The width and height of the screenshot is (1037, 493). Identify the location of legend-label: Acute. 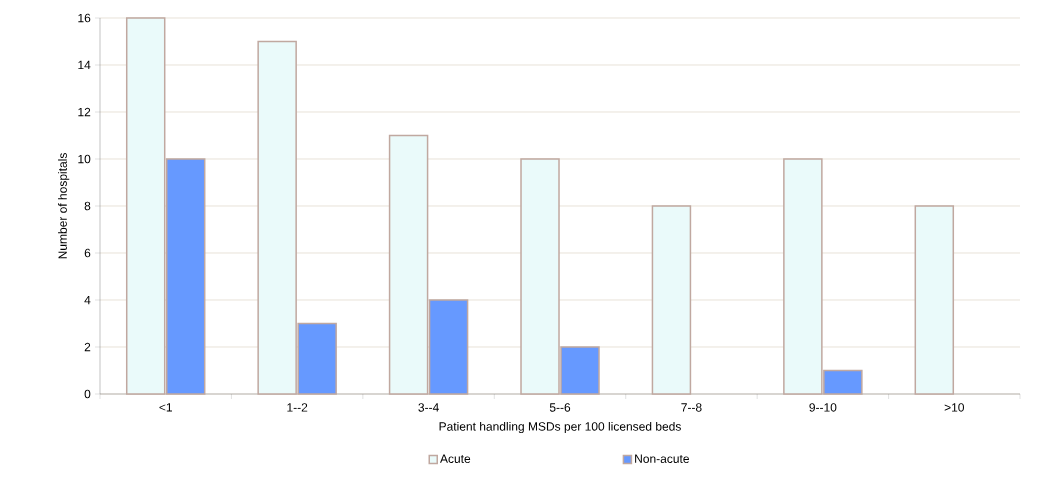
(455, 458).